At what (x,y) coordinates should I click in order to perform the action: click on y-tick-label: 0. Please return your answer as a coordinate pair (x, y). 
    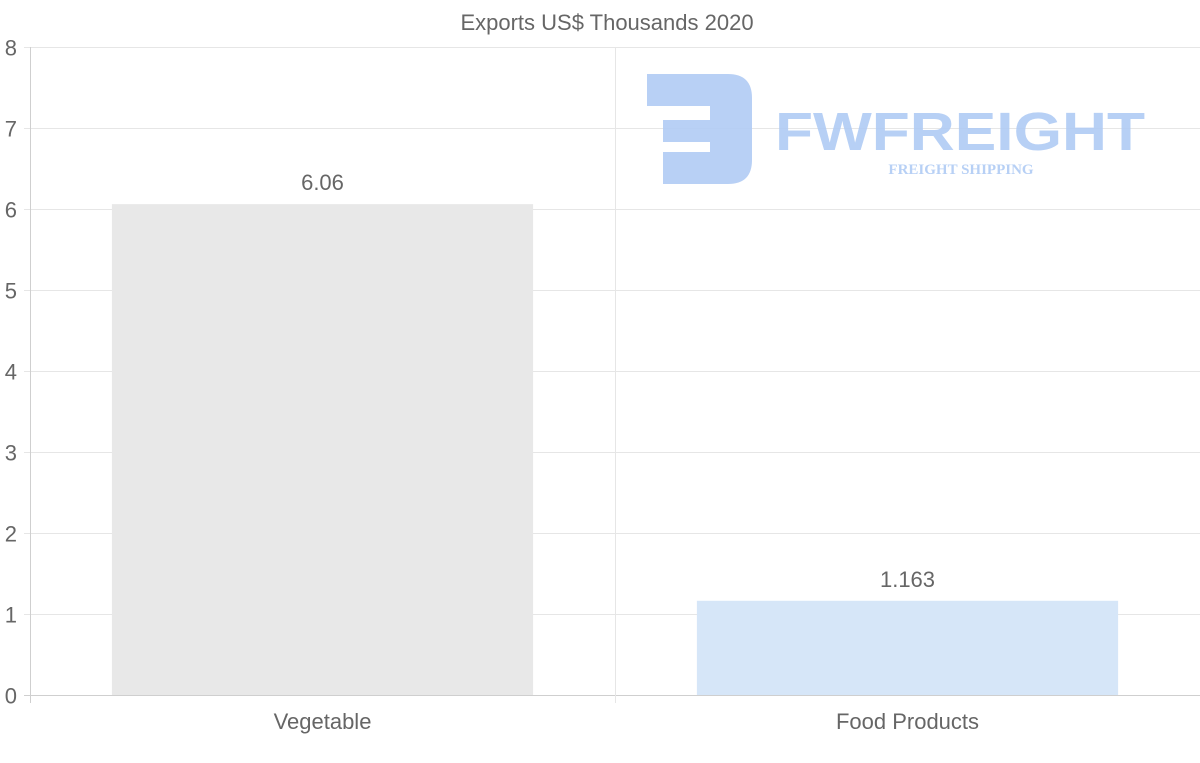
    Looking at the image, I should click on (11, 696).